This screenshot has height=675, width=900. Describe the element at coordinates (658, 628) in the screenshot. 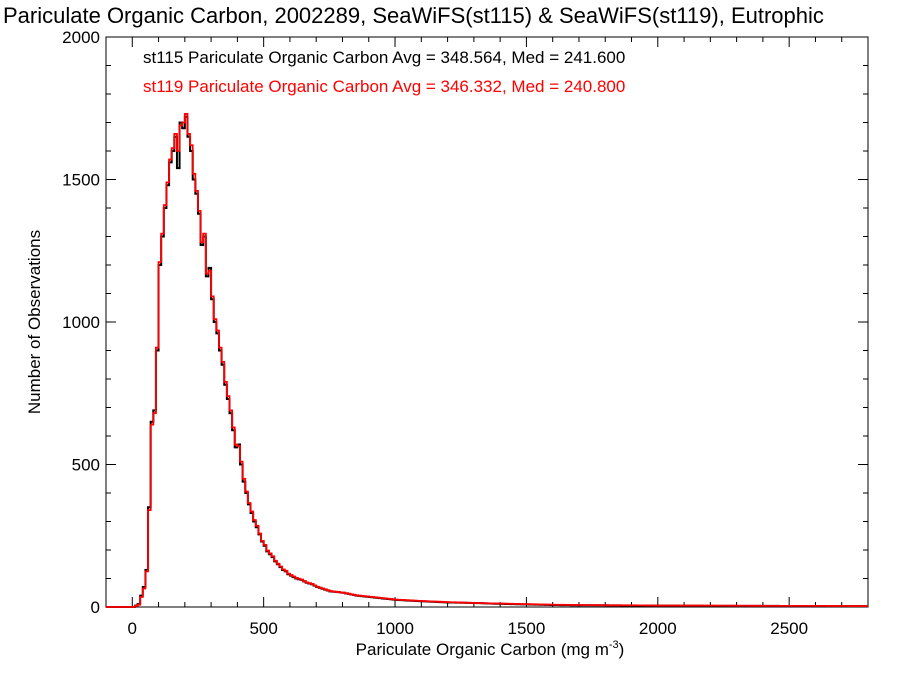

I see `x-tick-label: 2000` at that location.